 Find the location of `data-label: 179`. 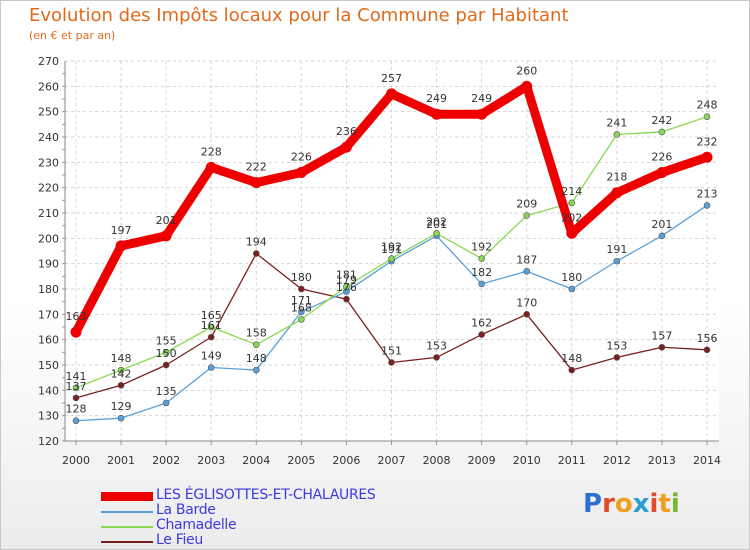

data-label: 179 is located at coordinates (346, 280).